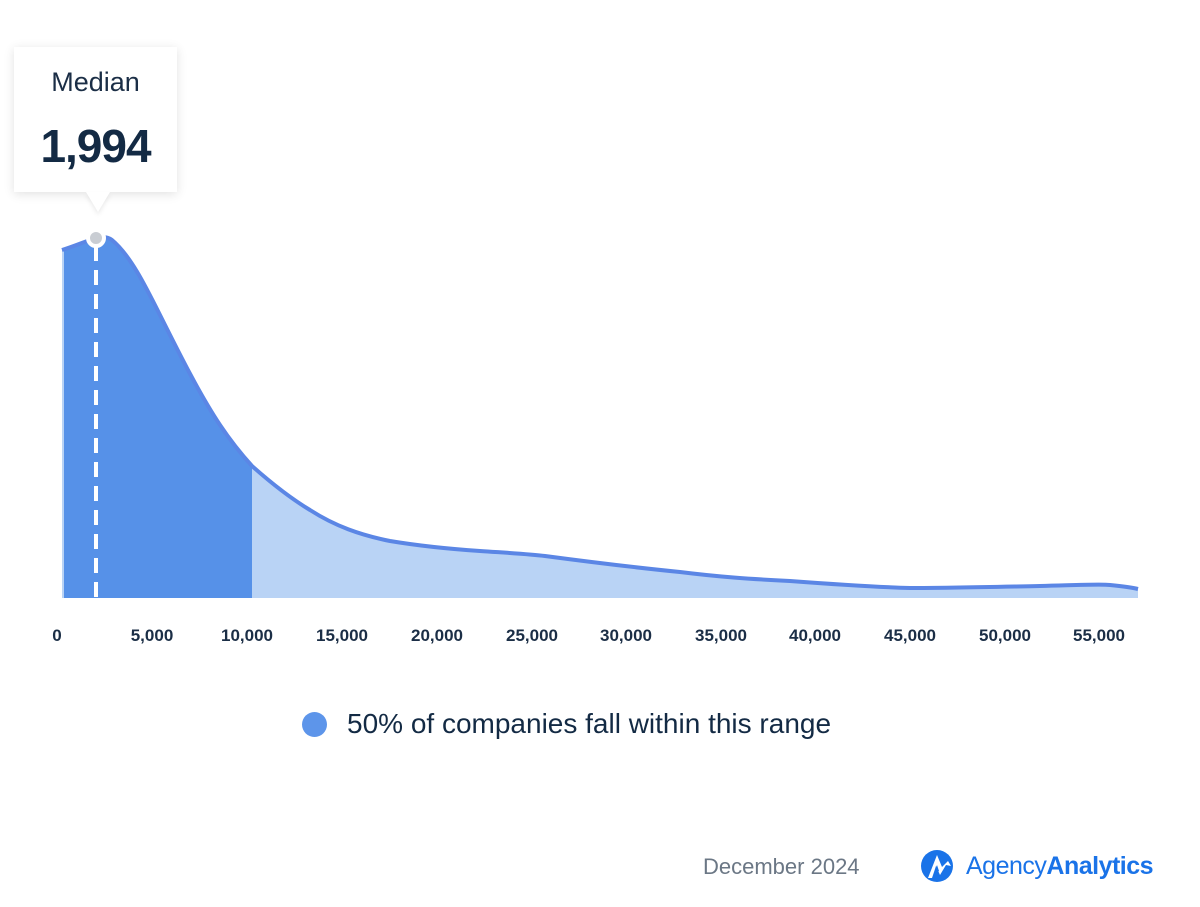 This screenshot has width=1200, height=907. I want to click on report-date: December 2024, so click(781, 866).